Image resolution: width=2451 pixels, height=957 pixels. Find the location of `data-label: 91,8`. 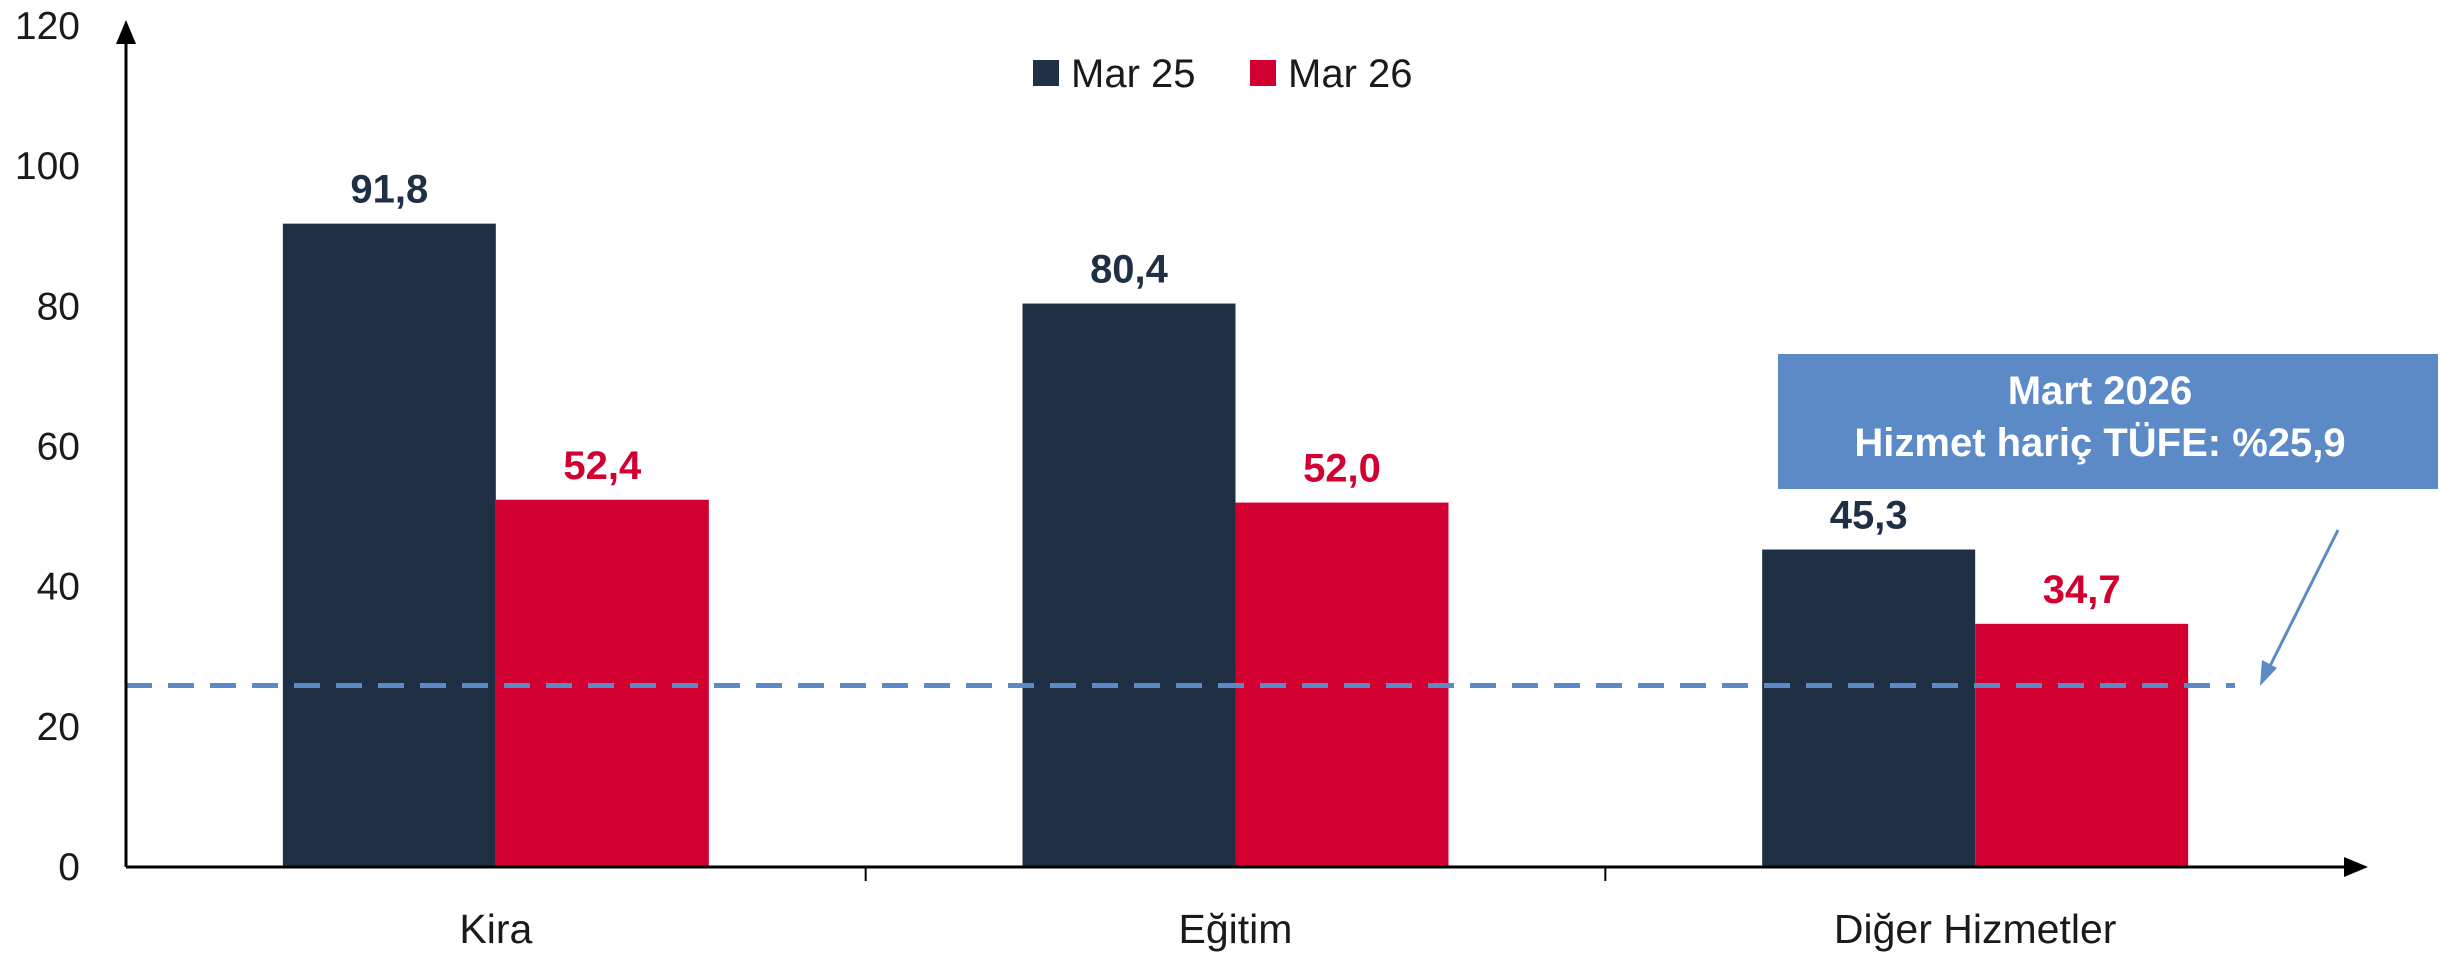

data-label: 91,8 is located at coordinates (389, 190).